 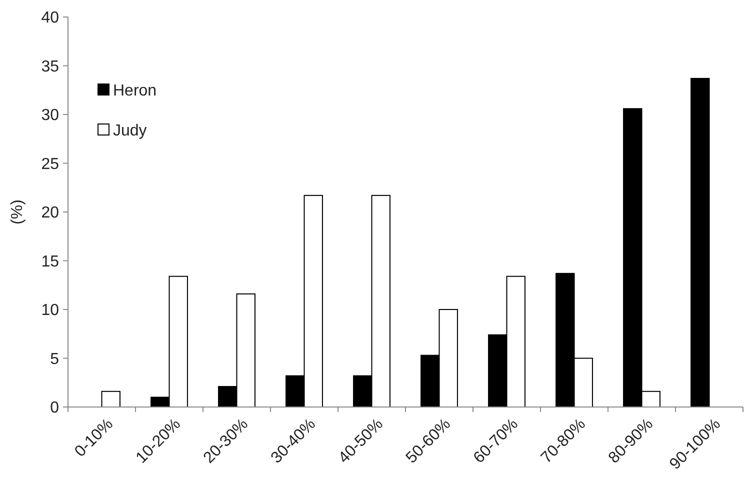 I want to click on y-tick-label: 15, so click(x=50, y=261).